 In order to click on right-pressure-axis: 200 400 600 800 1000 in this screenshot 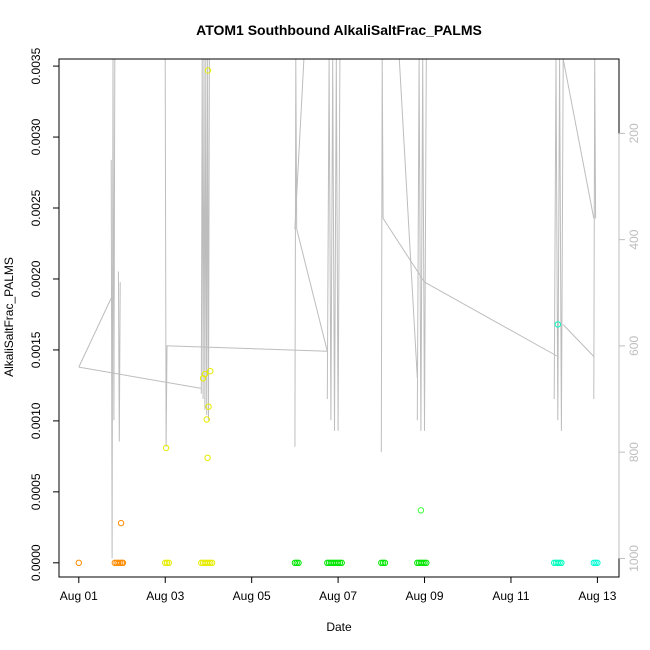, I will do `click(629, 347)`.